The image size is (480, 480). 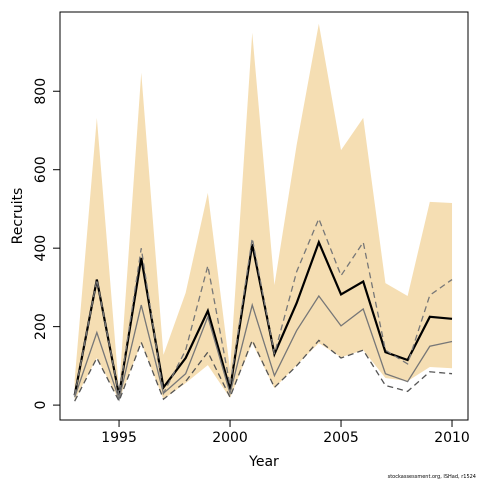 I want to click on y-tick-label: 800, so click(x=41, y=91).